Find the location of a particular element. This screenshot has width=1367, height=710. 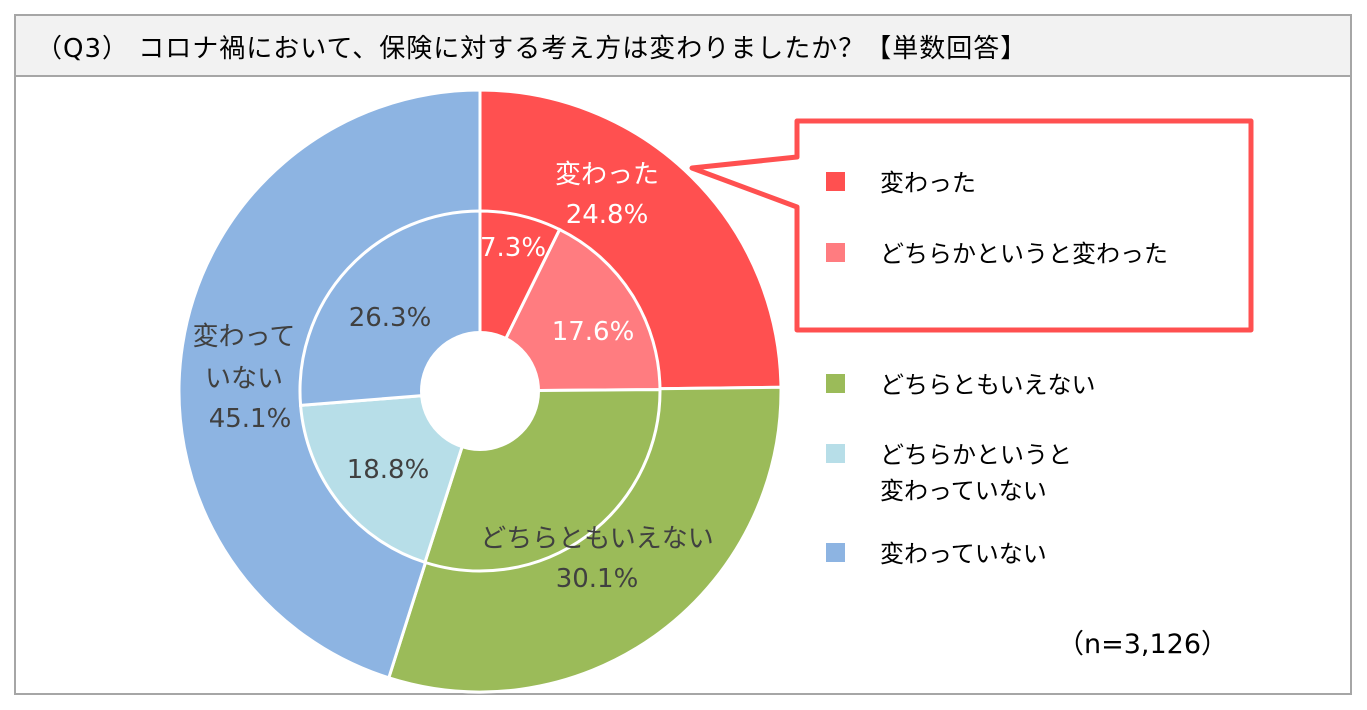

sample-size-note: （n=3,126） is located at coordinates (1143, 644).